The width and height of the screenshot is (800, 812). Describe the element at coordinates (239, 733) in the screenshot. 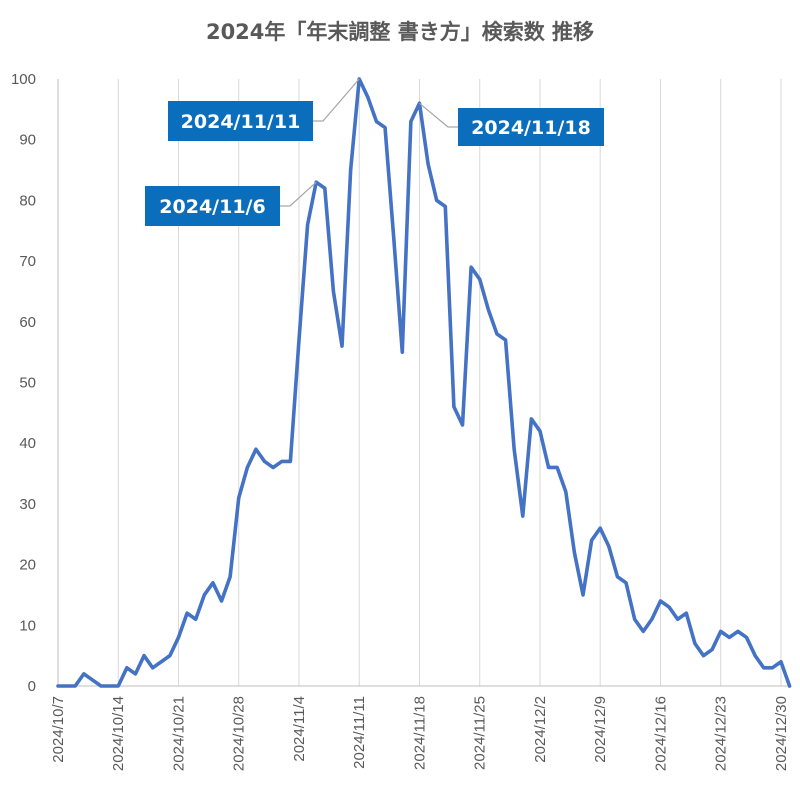

I see `x-tick-label: 2024/10/28` at that location.